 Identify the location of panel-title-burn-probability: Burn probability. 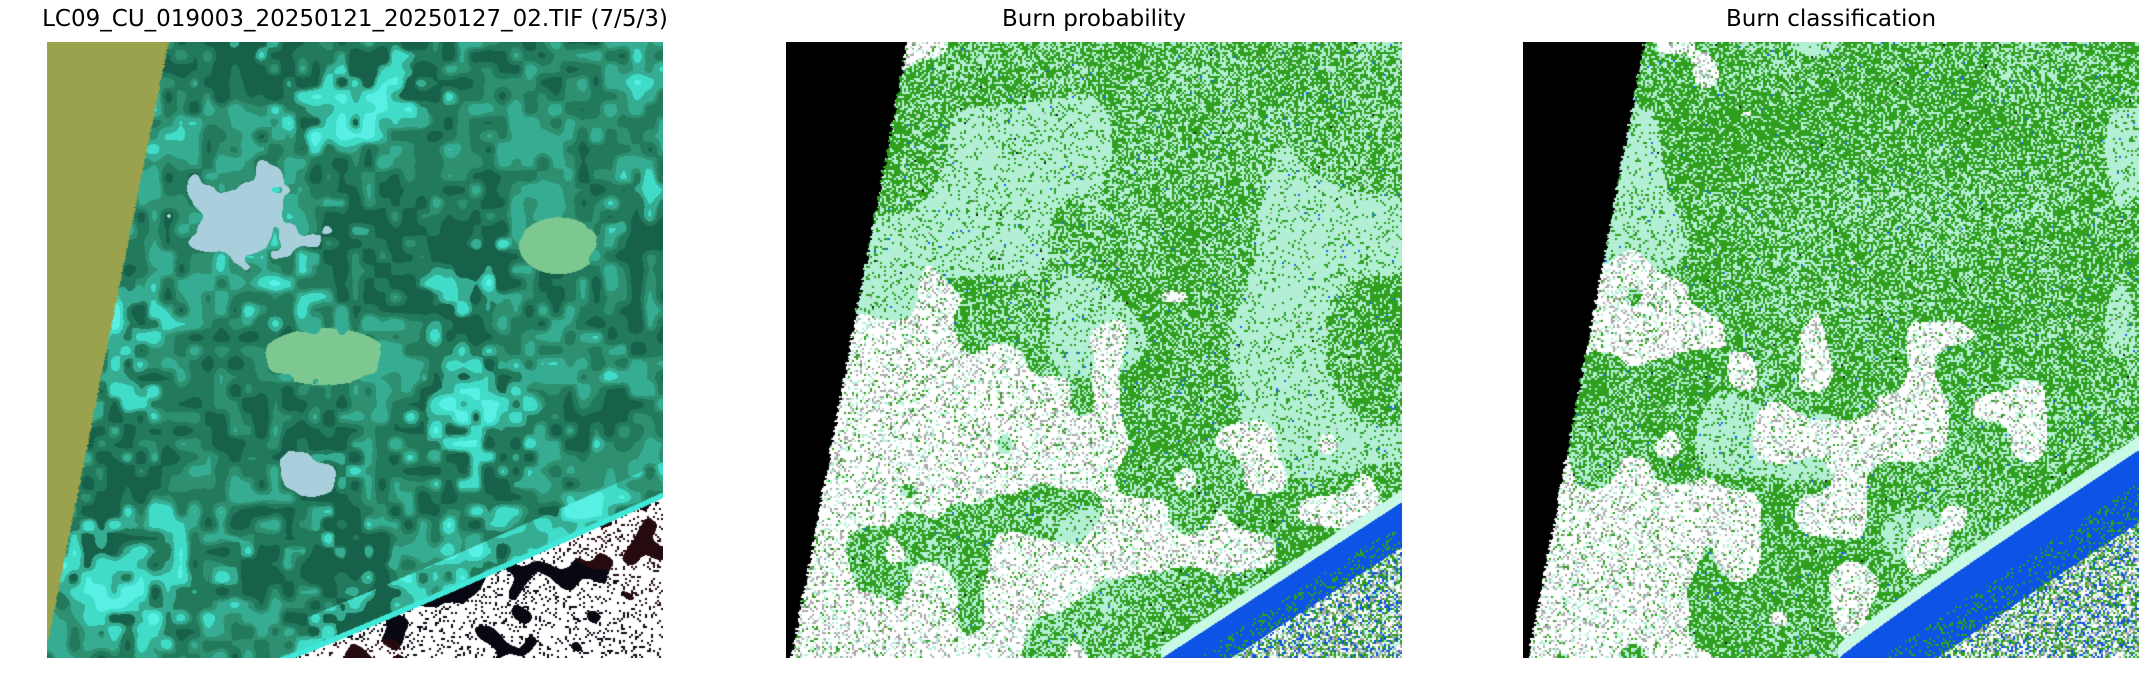
(1094, 19).